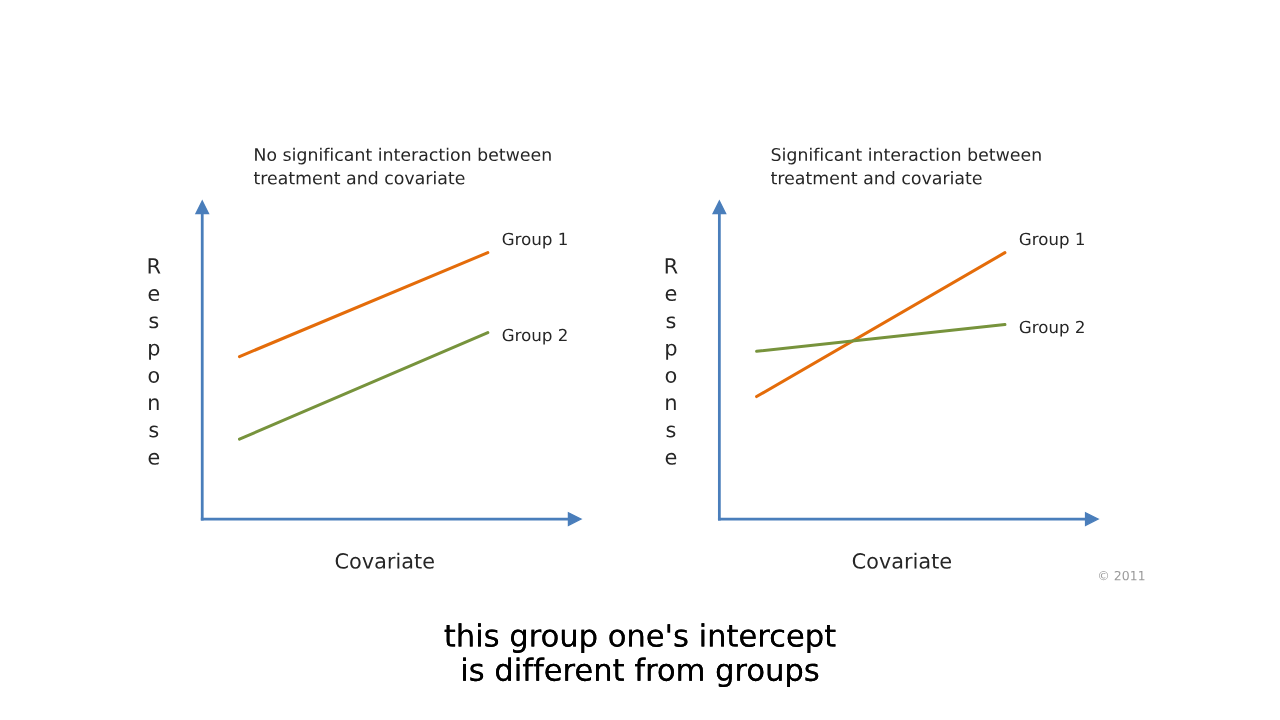  What do you see at coordinates (906, 166) in the screenshot?
I see `chart-title: Significant interaction between treatment and covariate` at bounding box center [906, 166].